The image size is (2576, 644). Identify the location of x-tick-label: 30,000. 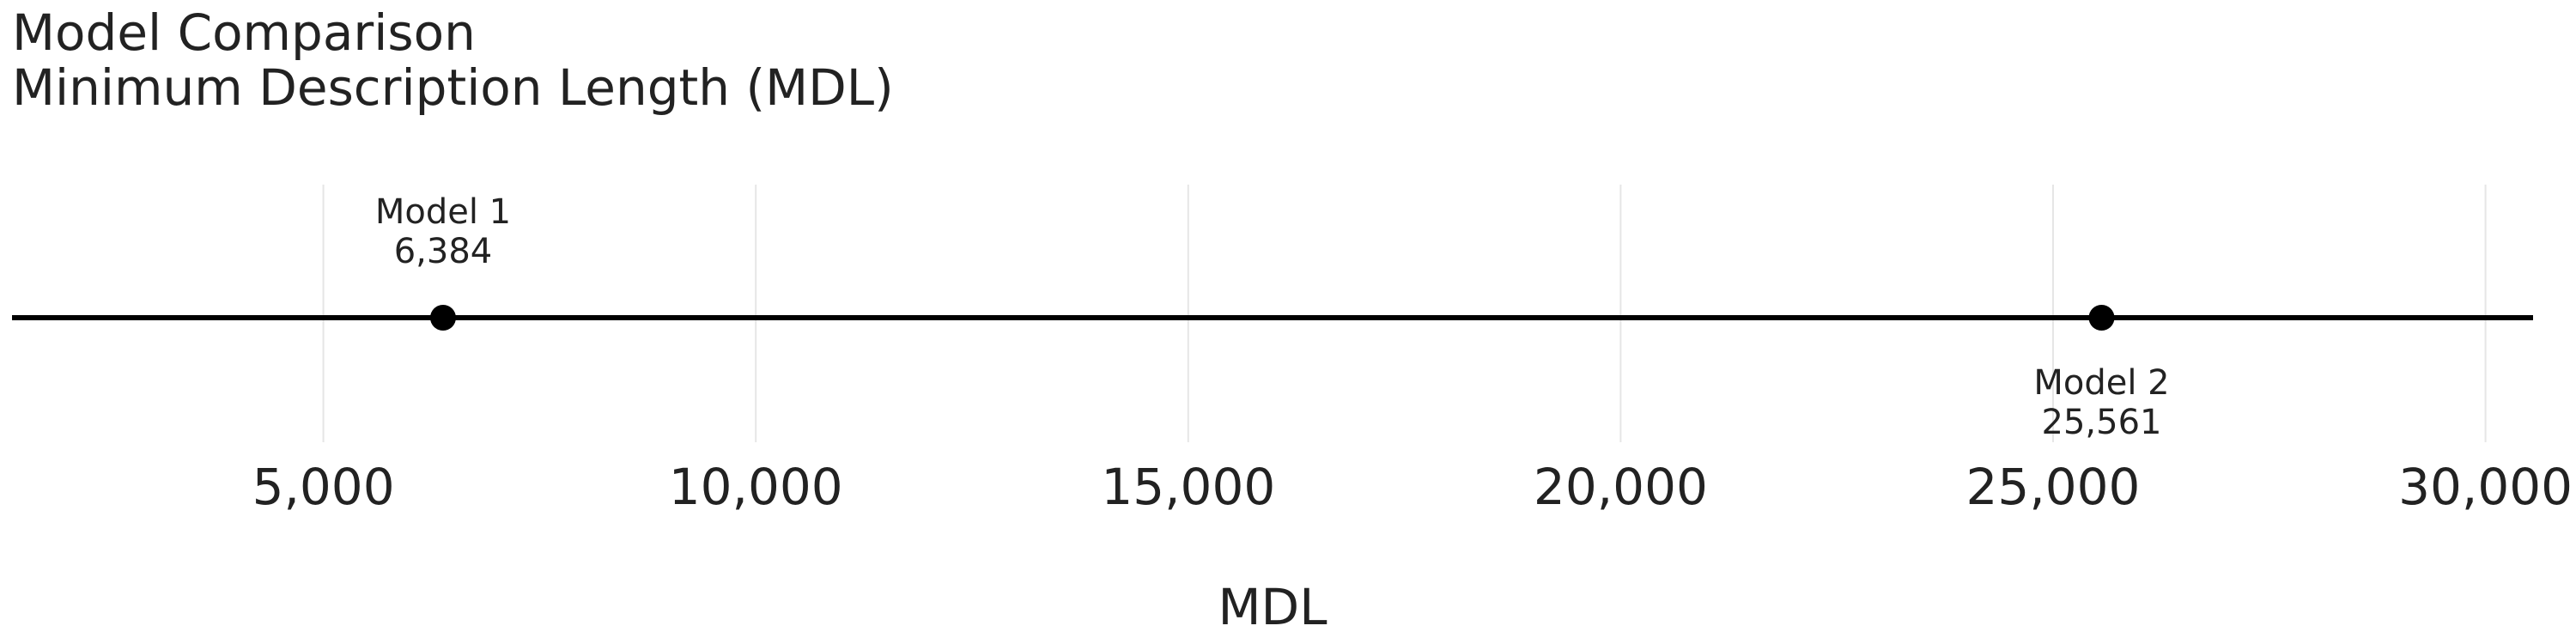
(2485, 487).